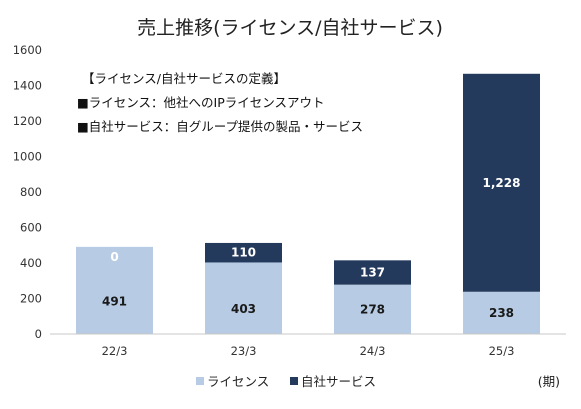 Image resolution: width=581 pixels, height=409 pixels. What do you see at coordinates (220, 126) in the screenshot?
I see `definition-own-service: ■自社サービス：自グループ提供の製品・サービス` at bounding box center [220, 126].